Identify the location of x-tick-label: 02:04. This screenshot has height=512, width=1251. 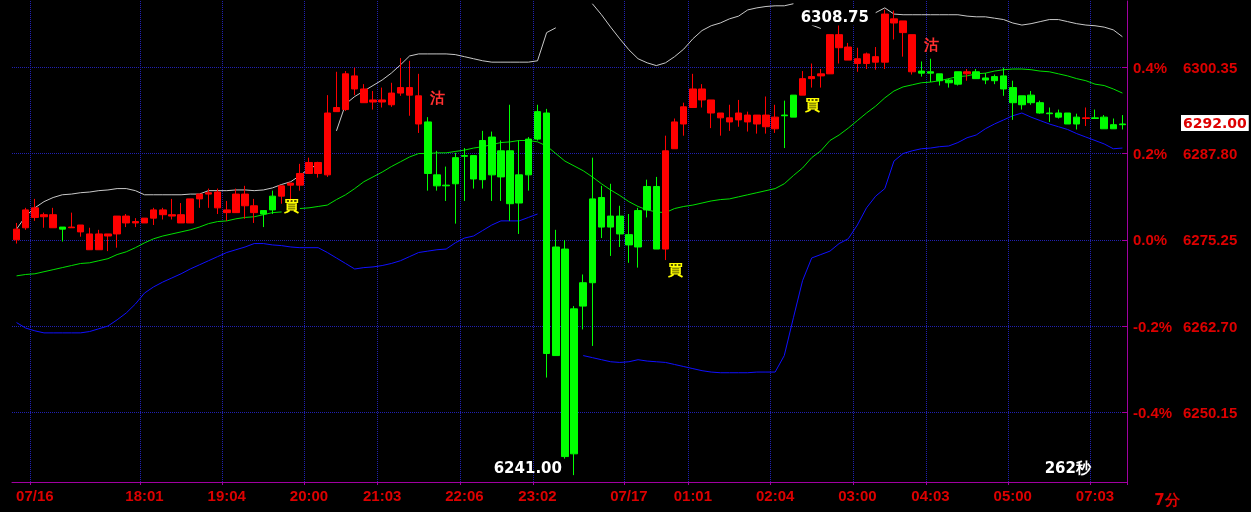
(775, 495).